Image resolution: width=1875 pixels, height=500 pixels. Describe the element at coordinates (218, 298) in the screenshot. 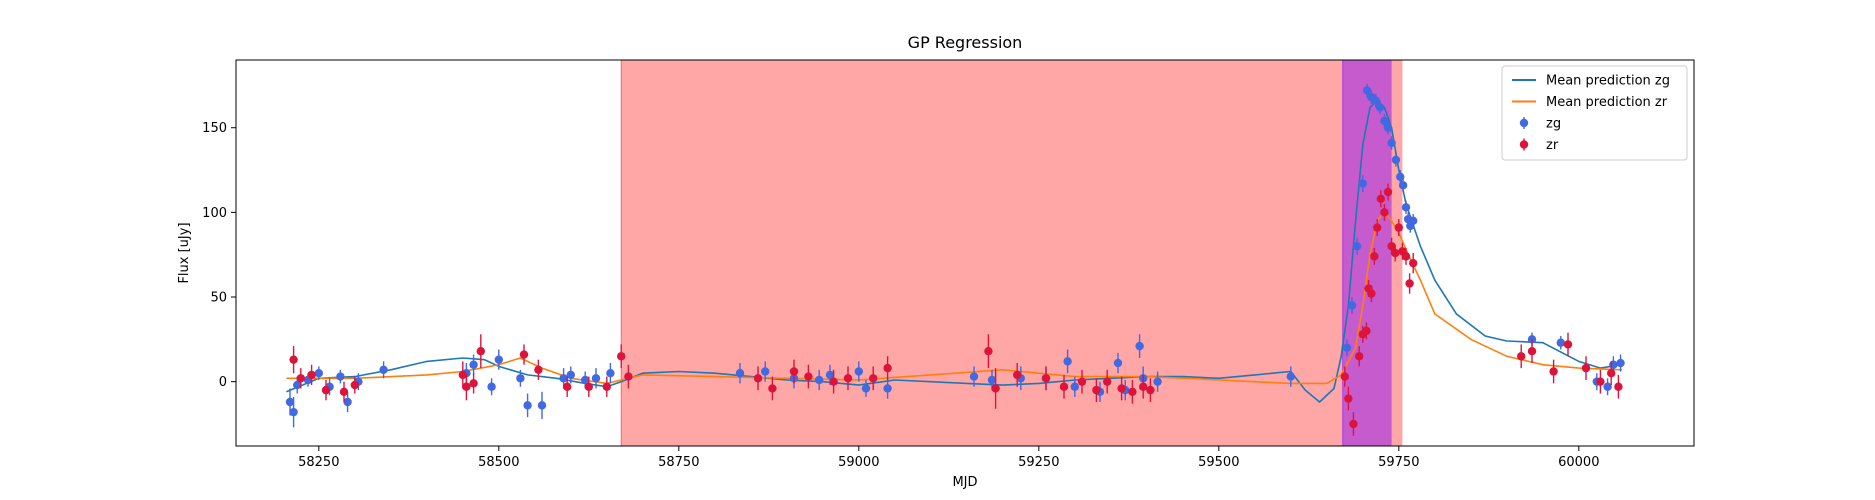

I see `y-tick-label-1: 50` at that location.